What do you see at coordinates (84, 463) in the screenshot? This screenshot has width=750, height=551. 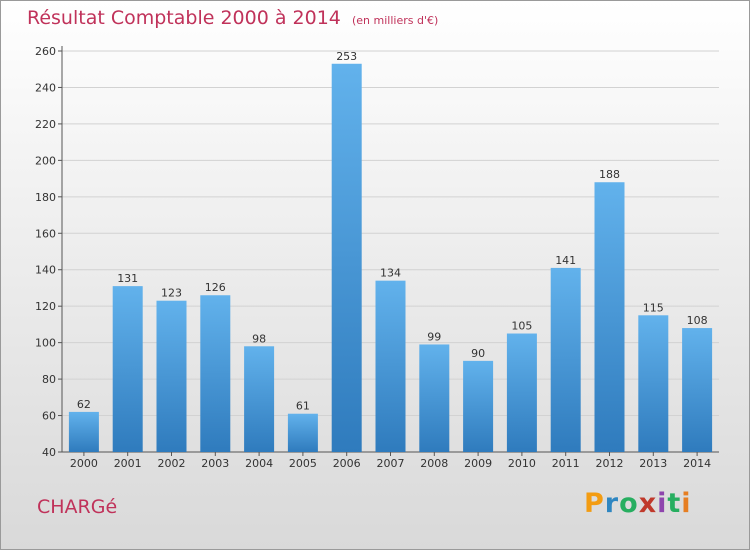 I see `x-tick-label: 2000` at bounding box center [84, 463].